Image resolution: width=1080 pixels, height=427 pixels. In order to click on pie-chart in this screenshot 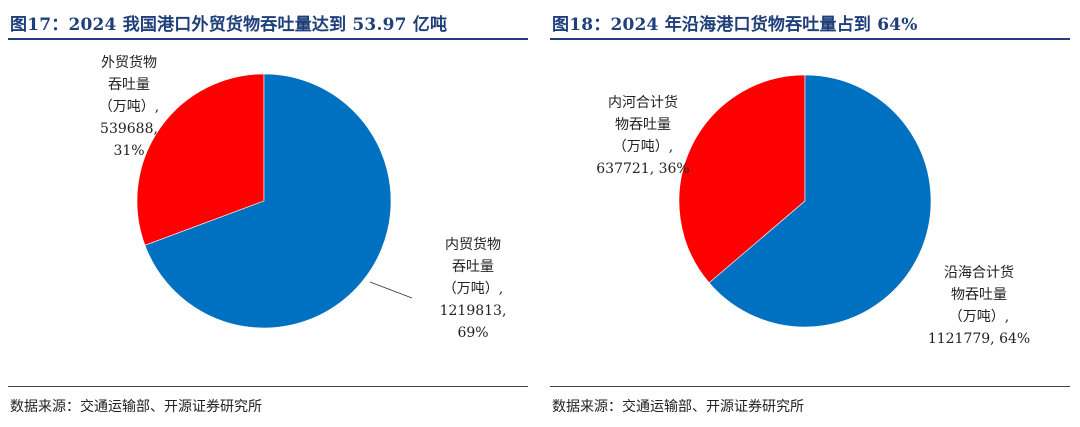, I will do `click(805, 201)`.